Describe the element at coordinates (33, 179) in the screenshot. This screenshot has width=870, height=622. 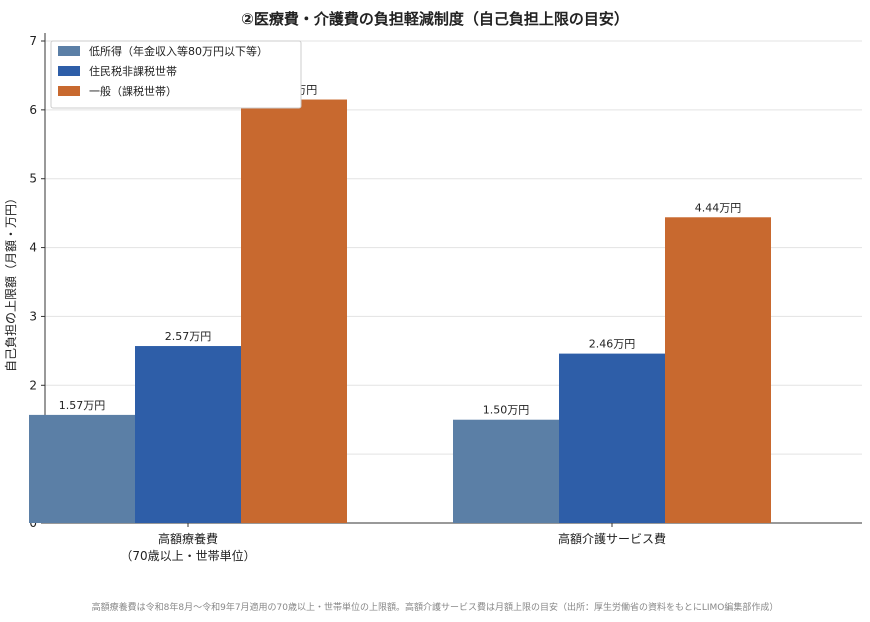
I see `y-tick-label: 5` at that location.